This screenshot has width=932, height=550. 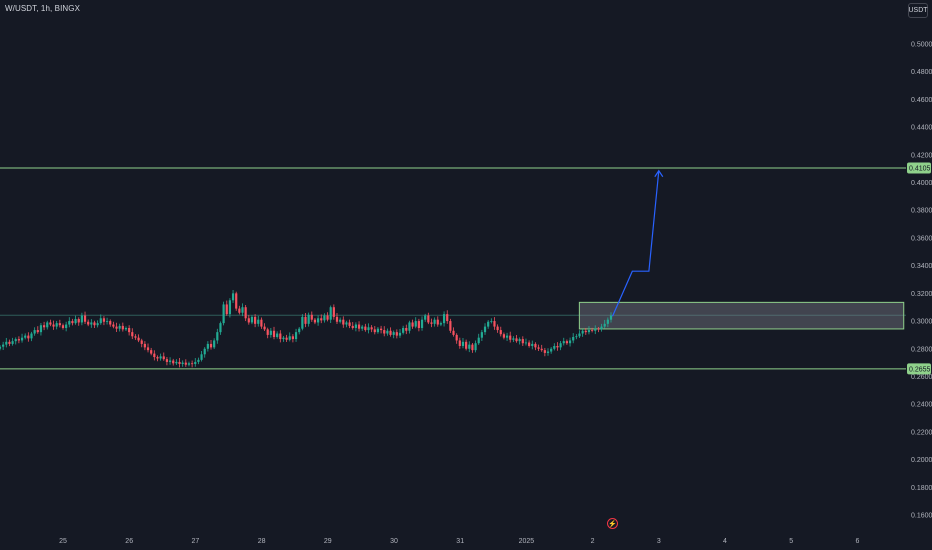 I want to click on price-tick-label: 0.3600, so click(x=921, y=238).